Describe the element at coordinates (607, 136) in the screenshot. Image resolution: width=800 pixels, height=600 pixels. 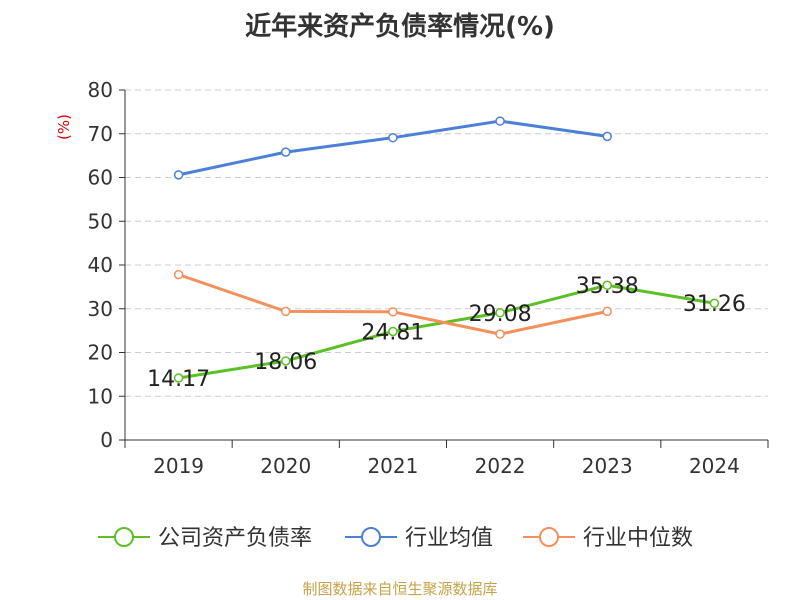
I see `point-1-2023` at that location.